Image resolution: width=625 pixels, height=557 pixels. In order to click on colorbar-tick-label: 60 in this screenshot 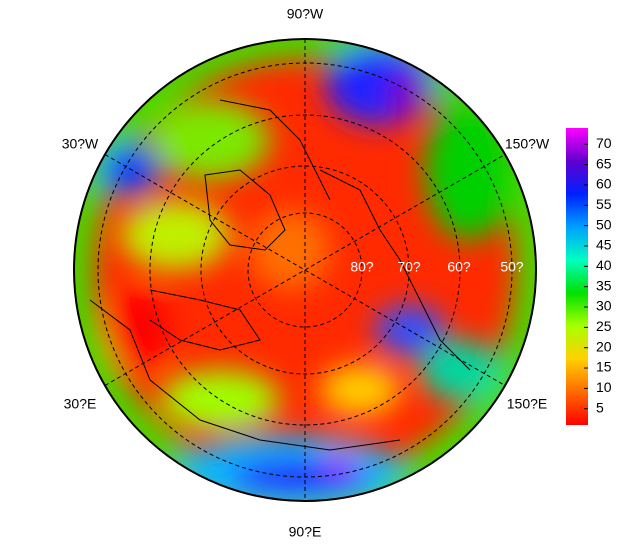, I will do `click(604, 184)`.